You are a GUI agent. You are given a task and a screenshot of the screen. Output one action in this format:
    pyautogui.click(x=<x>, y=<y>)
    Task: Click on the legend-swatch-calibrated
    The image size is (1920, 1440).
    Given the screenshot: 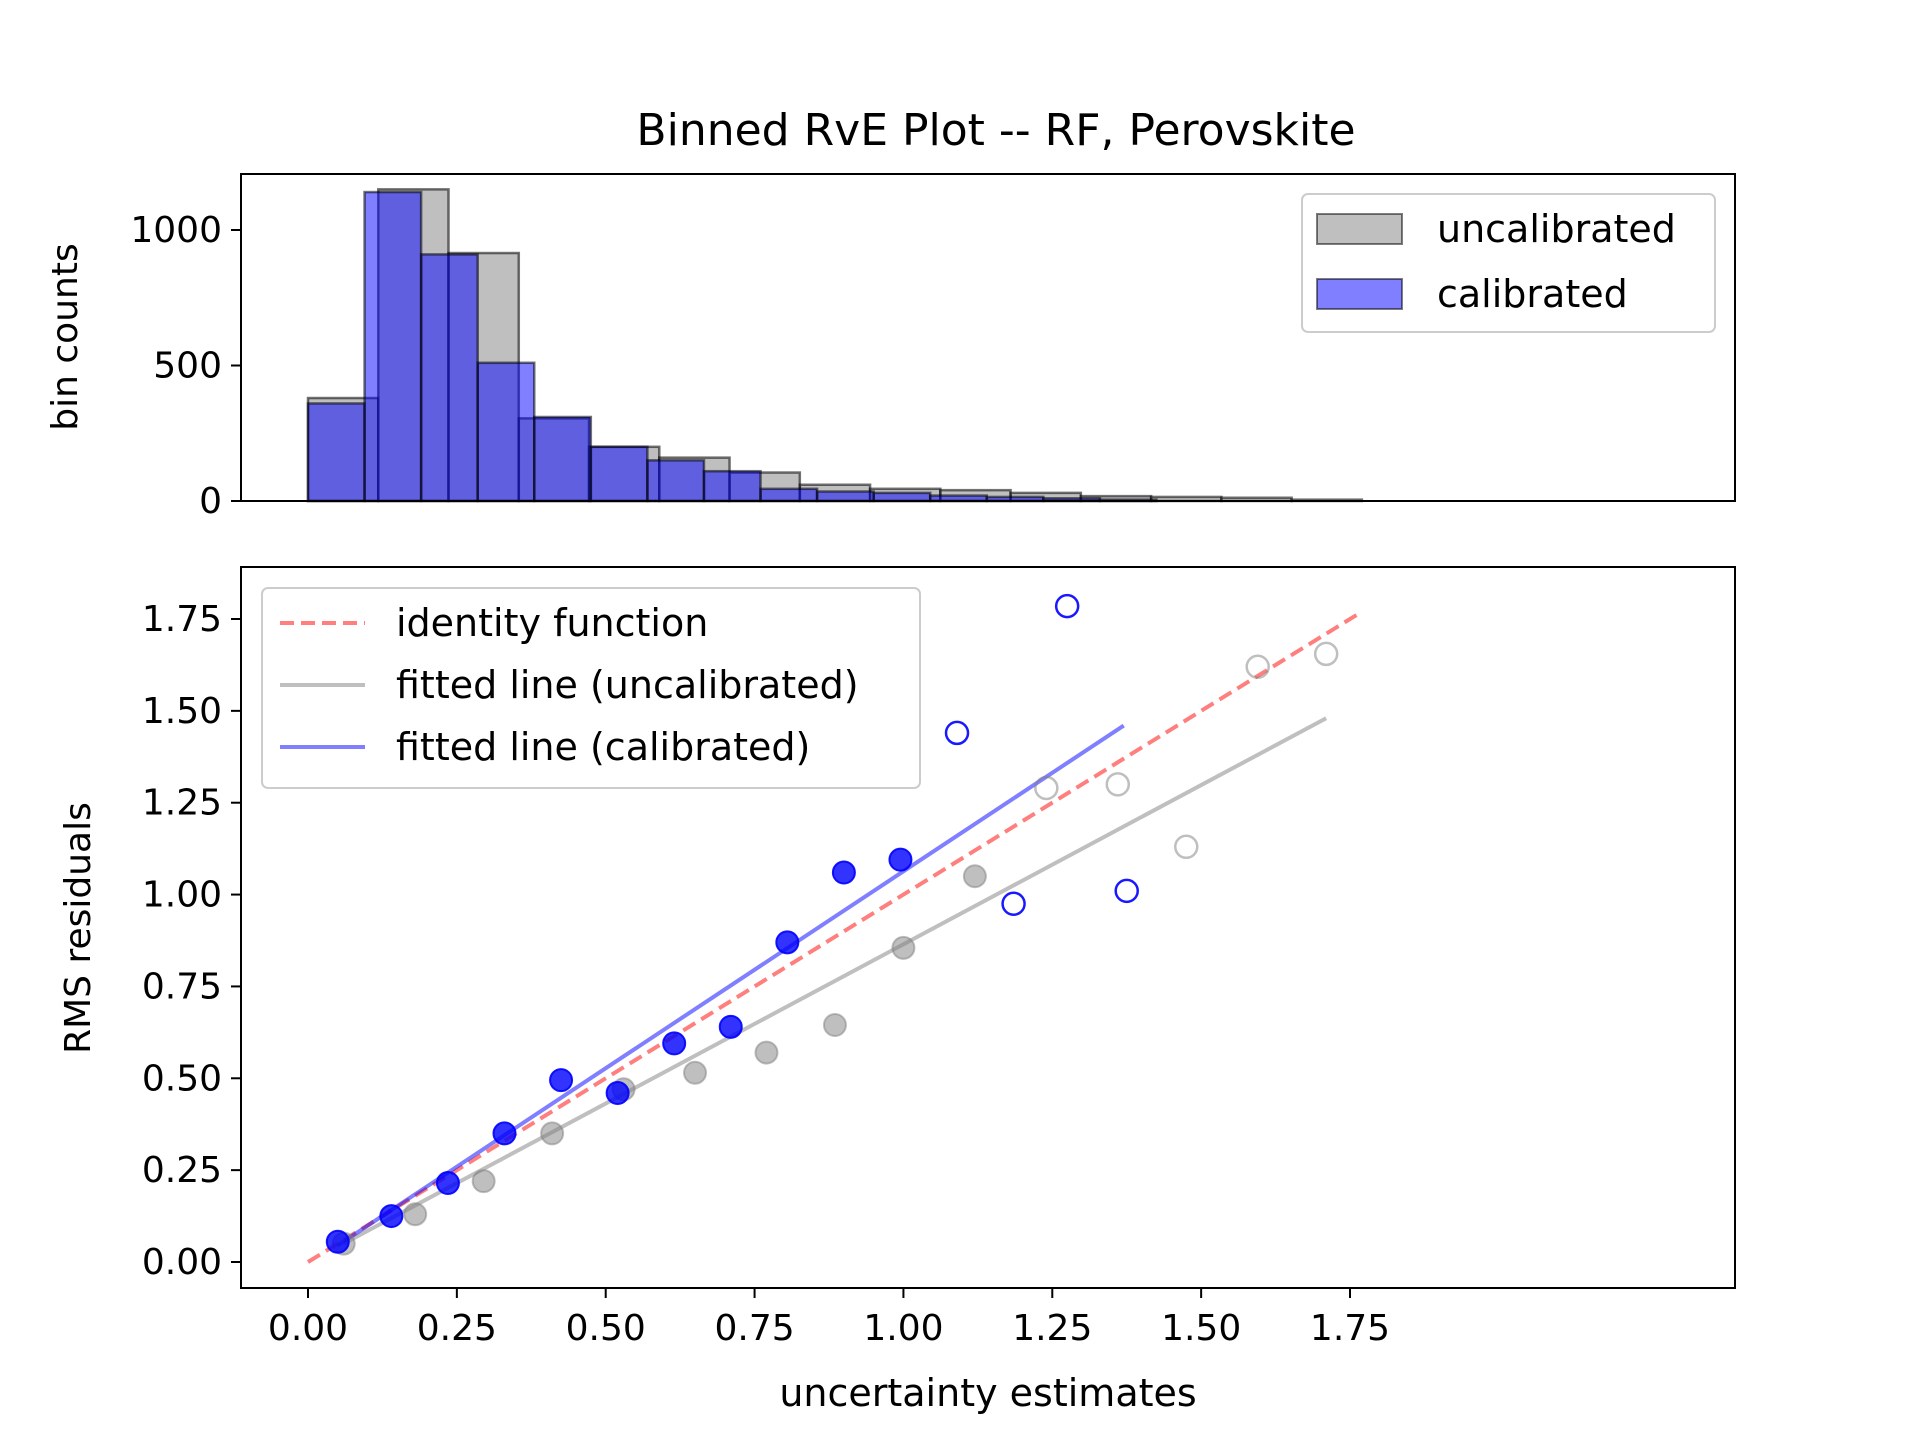 What is the action you would take?
    pyautogui.click(x=1359, y=294)
    